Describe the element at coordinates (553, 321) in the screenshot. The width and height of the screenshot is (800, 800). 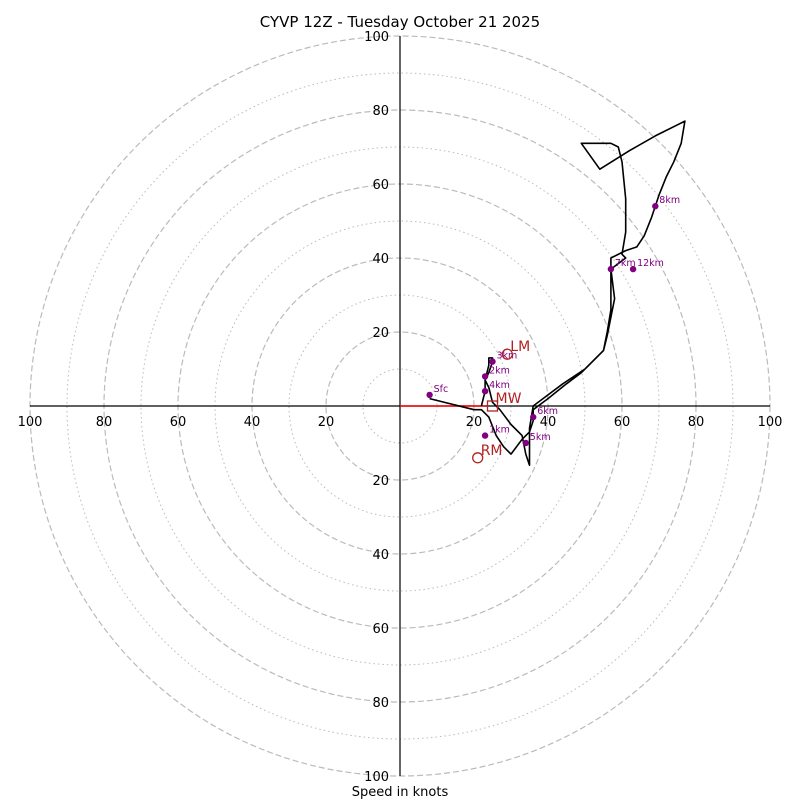
I see `height-markers: Sfc 1km 2km 3km 4km 5km 6km 7km 8km 12km` at that location.